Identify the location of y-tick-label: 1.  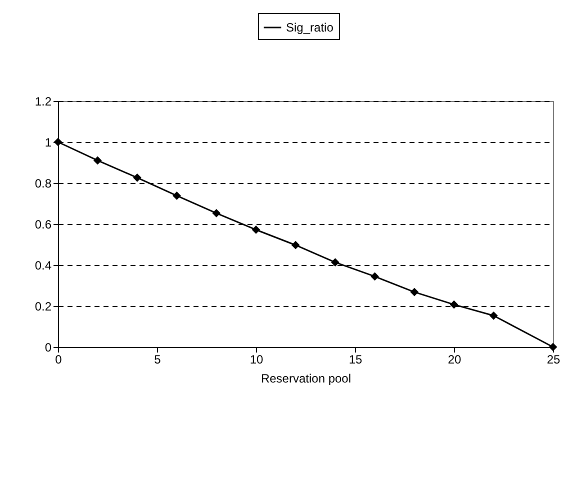
(48, 143).